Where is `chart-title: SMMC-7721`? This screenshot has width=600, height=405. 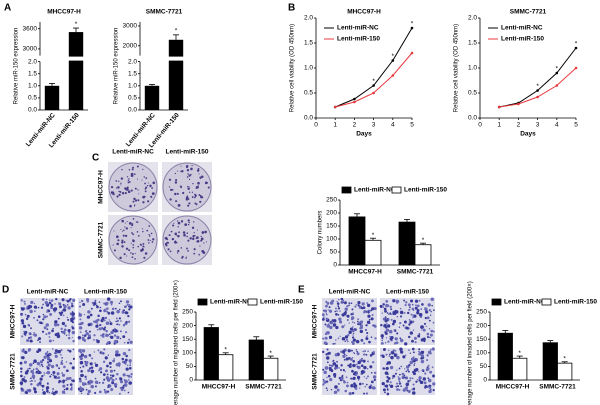
chart-title: SMMC-7721 is located at coordinates (528, 12).